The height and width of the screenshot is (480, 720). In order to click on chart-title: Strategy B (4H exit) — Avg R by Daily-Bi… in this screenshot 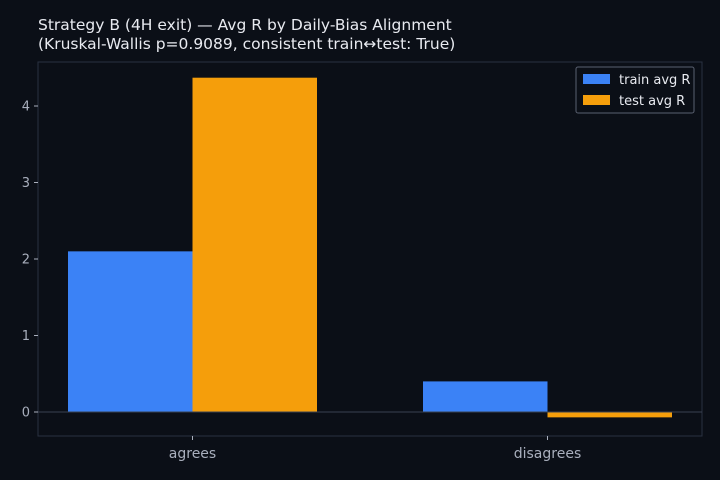, I will do `click(246, 35)`.